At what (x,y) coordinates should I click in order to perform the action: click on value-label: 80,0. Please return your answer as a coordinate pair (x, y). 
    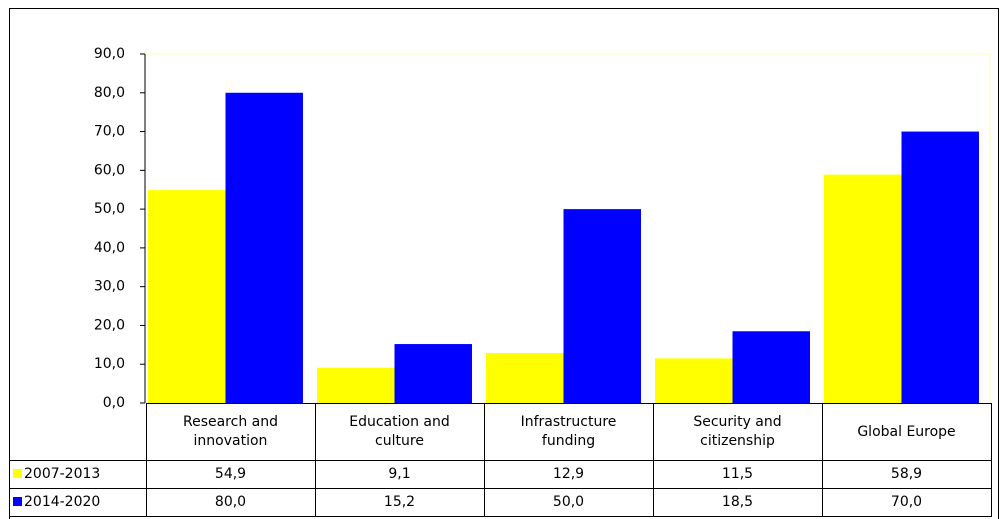
    Looking at the image, I should click on (230, 502).